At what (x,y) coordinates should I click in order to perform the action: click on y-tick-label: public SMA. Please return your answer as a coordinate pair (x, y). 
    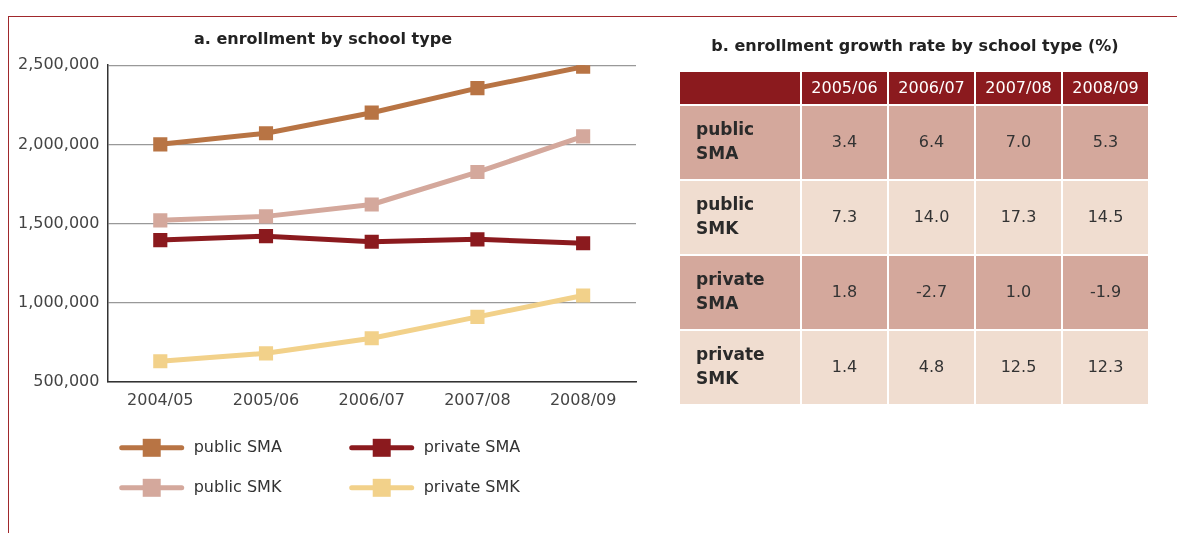
    Looking at the image, I should click on (725, 140).